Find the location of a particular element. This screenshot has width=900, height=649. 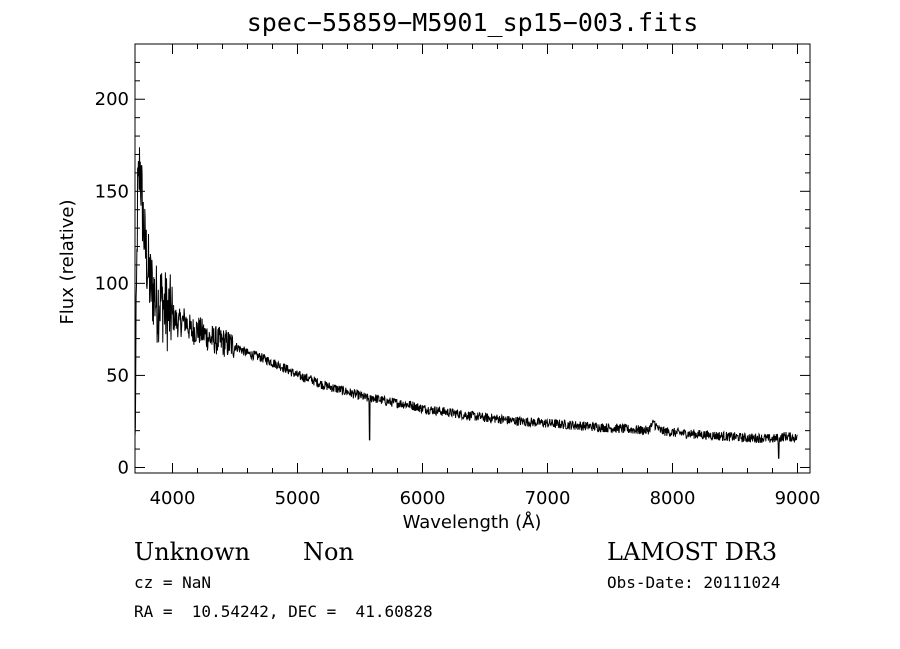

x-tick-label: 5000 is located at coordinates (298, 498).